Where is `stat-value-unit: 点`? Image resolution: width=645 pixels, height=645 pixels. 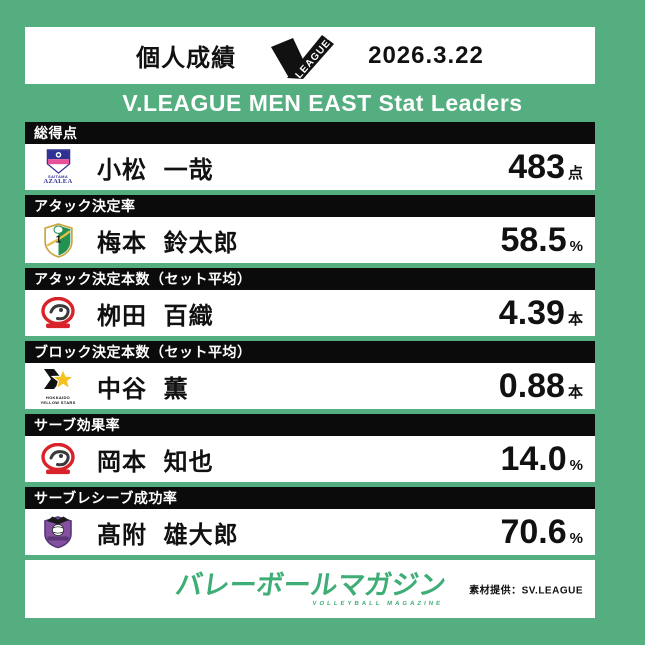 stat-value-unit: 点 is located at coordinates (575, 173).